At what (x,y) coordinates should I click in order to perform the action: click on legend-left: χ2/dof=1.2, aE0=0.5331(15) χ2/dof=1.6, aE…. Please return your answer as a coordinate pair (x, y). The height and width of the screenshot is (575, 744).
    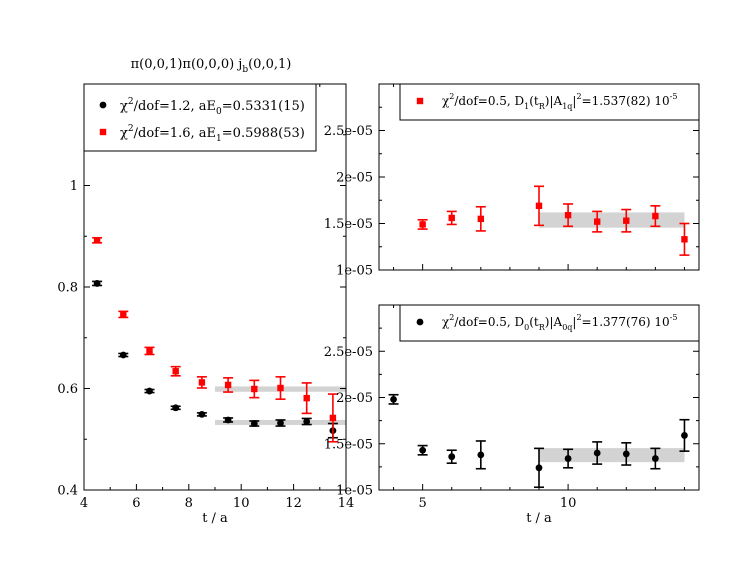
    Looking at the image, I should click on (200, 117).